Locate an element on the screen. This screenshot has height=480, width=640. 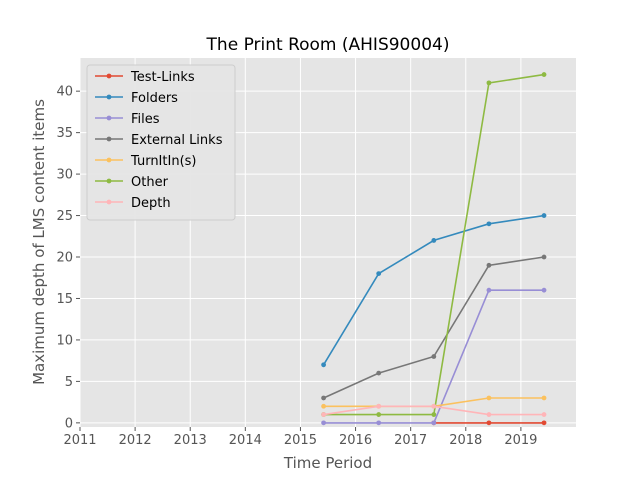
x-tick-label: 2015 is located at coordinates (300, 440).